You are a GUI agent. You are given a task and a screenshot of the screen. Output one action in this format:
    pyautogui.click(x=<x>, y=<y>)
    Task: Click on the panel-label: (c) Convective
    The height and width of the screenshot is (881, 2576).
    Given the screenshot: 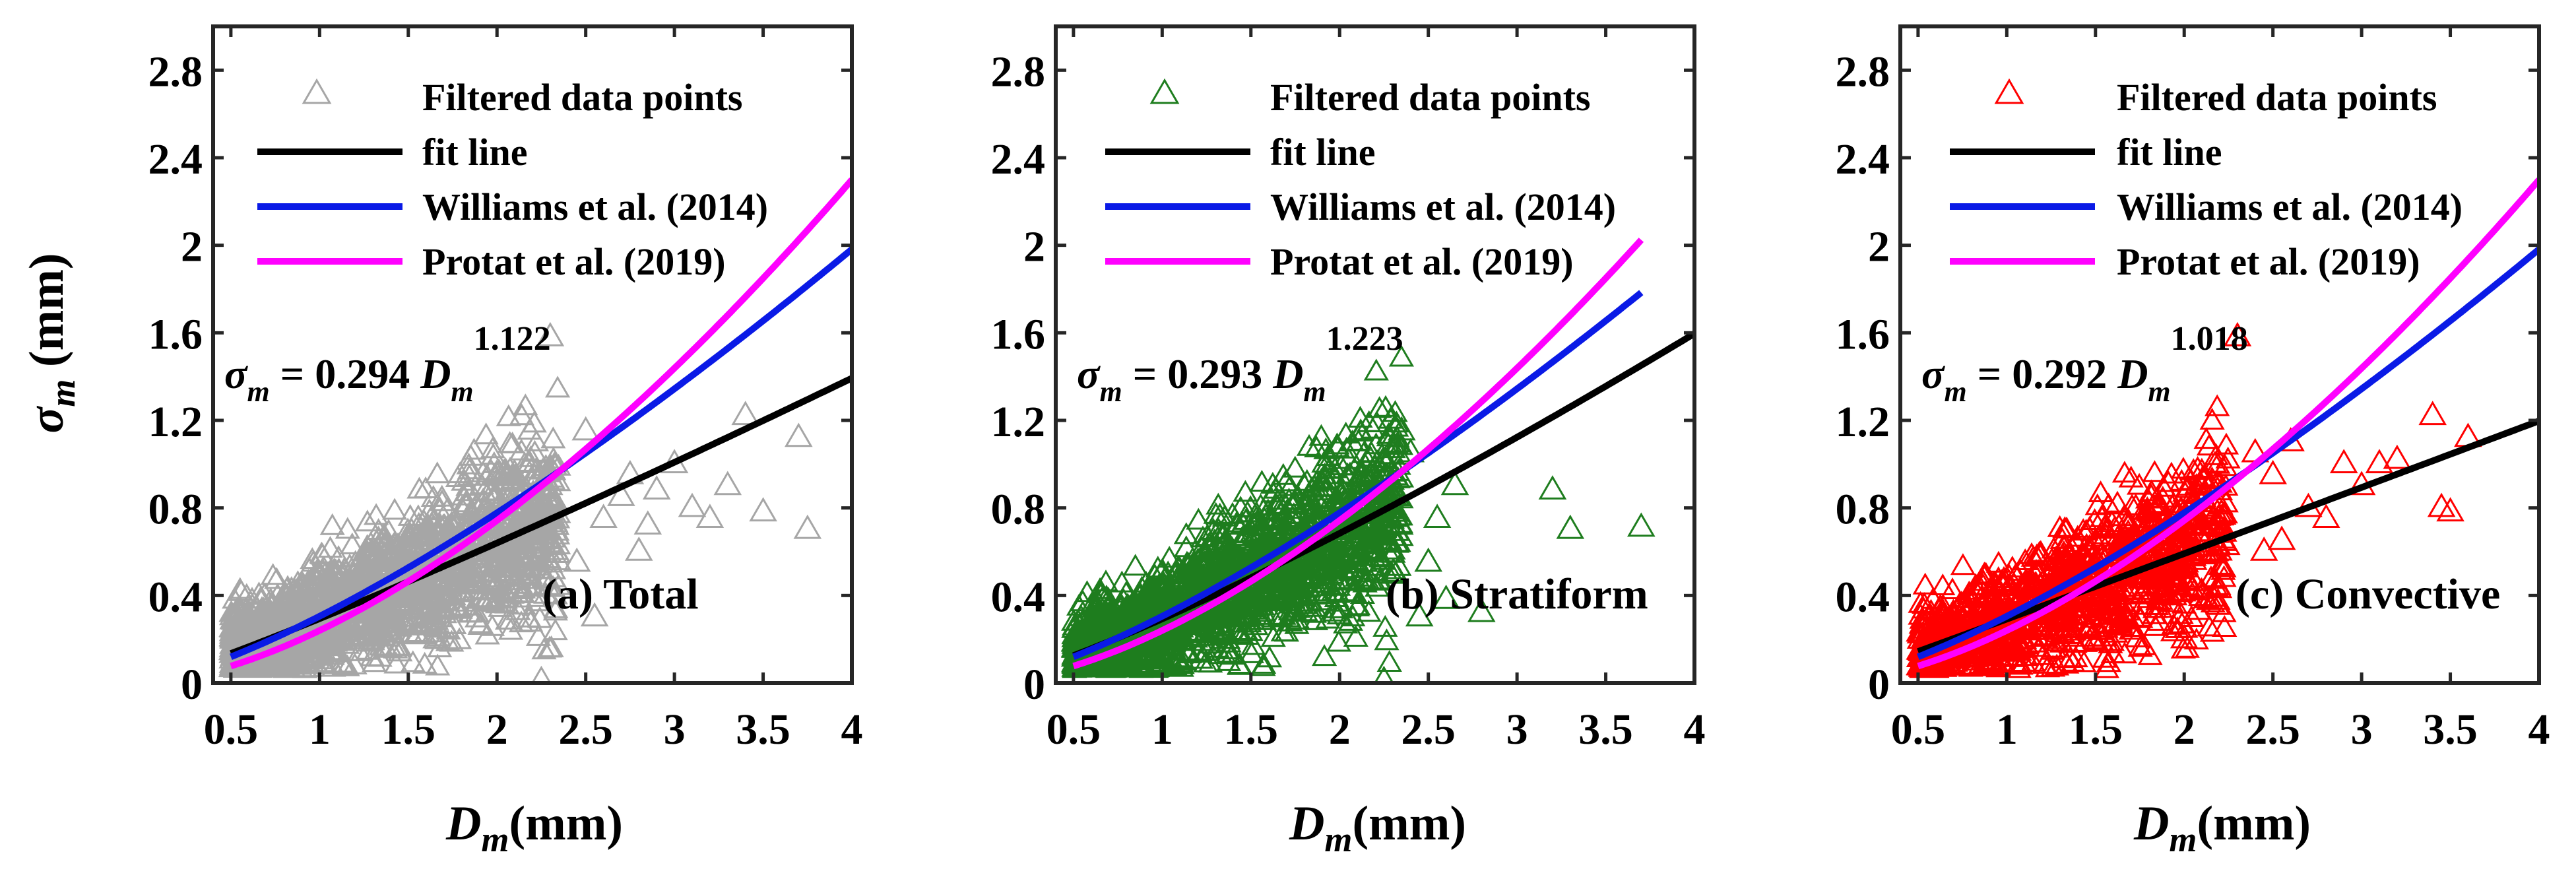 What is the action you would take?
    pyautogui.click(x=2368, y=594)
    